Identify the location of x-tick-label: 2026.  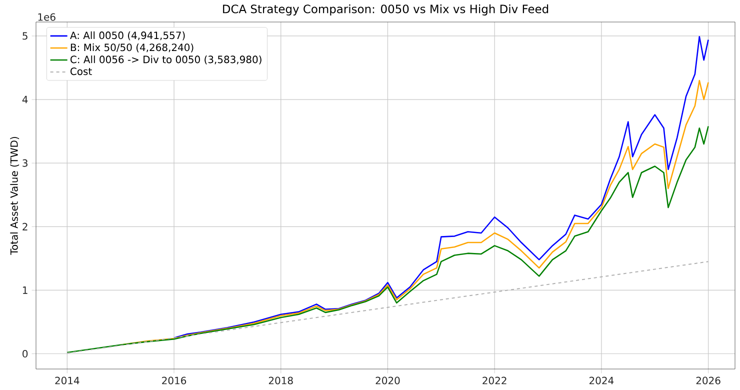
(708, 380).